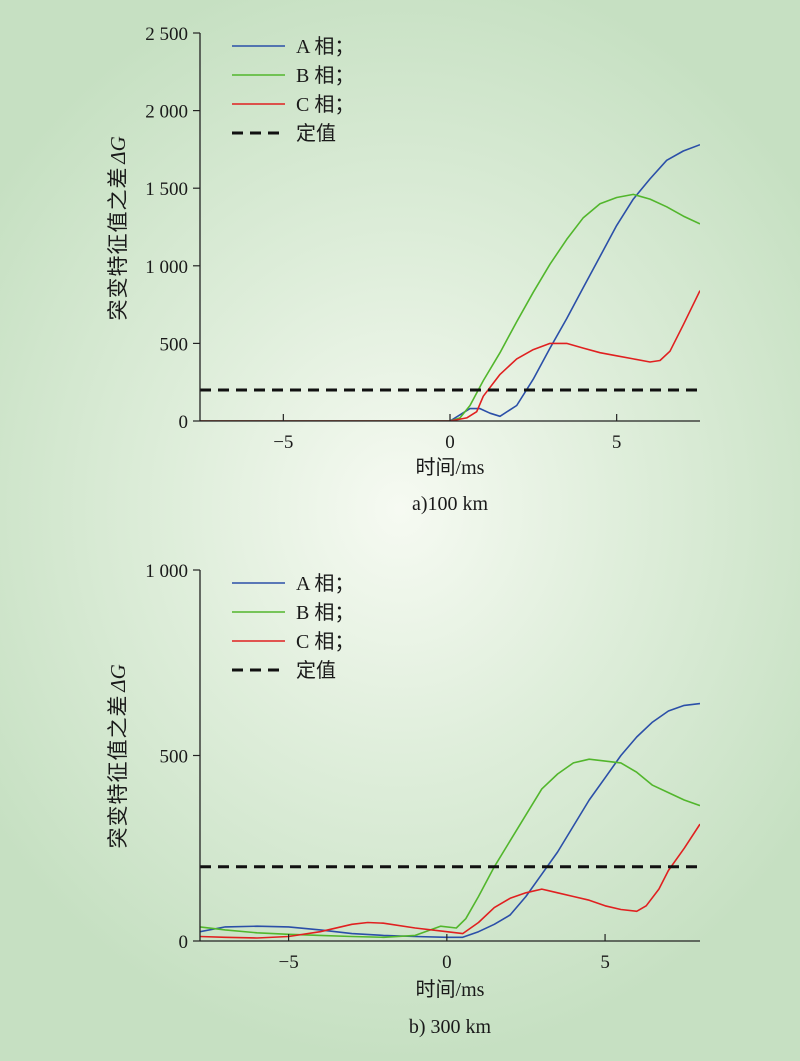 This screenshot has width=800, height=1061. Describe the element at coordinates (450, 989) in the screenshot. I see `x-axis-label-b: 时间/ms` at that location.